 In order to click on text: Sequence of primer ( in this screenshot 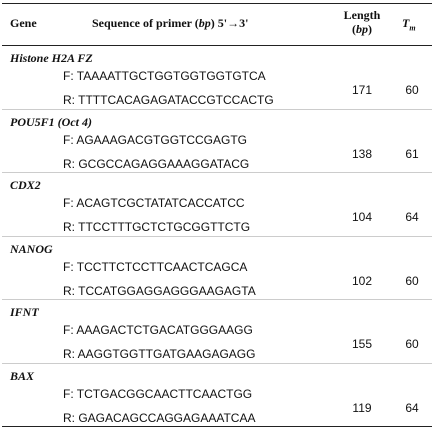, I will do `click(145, 23)`.